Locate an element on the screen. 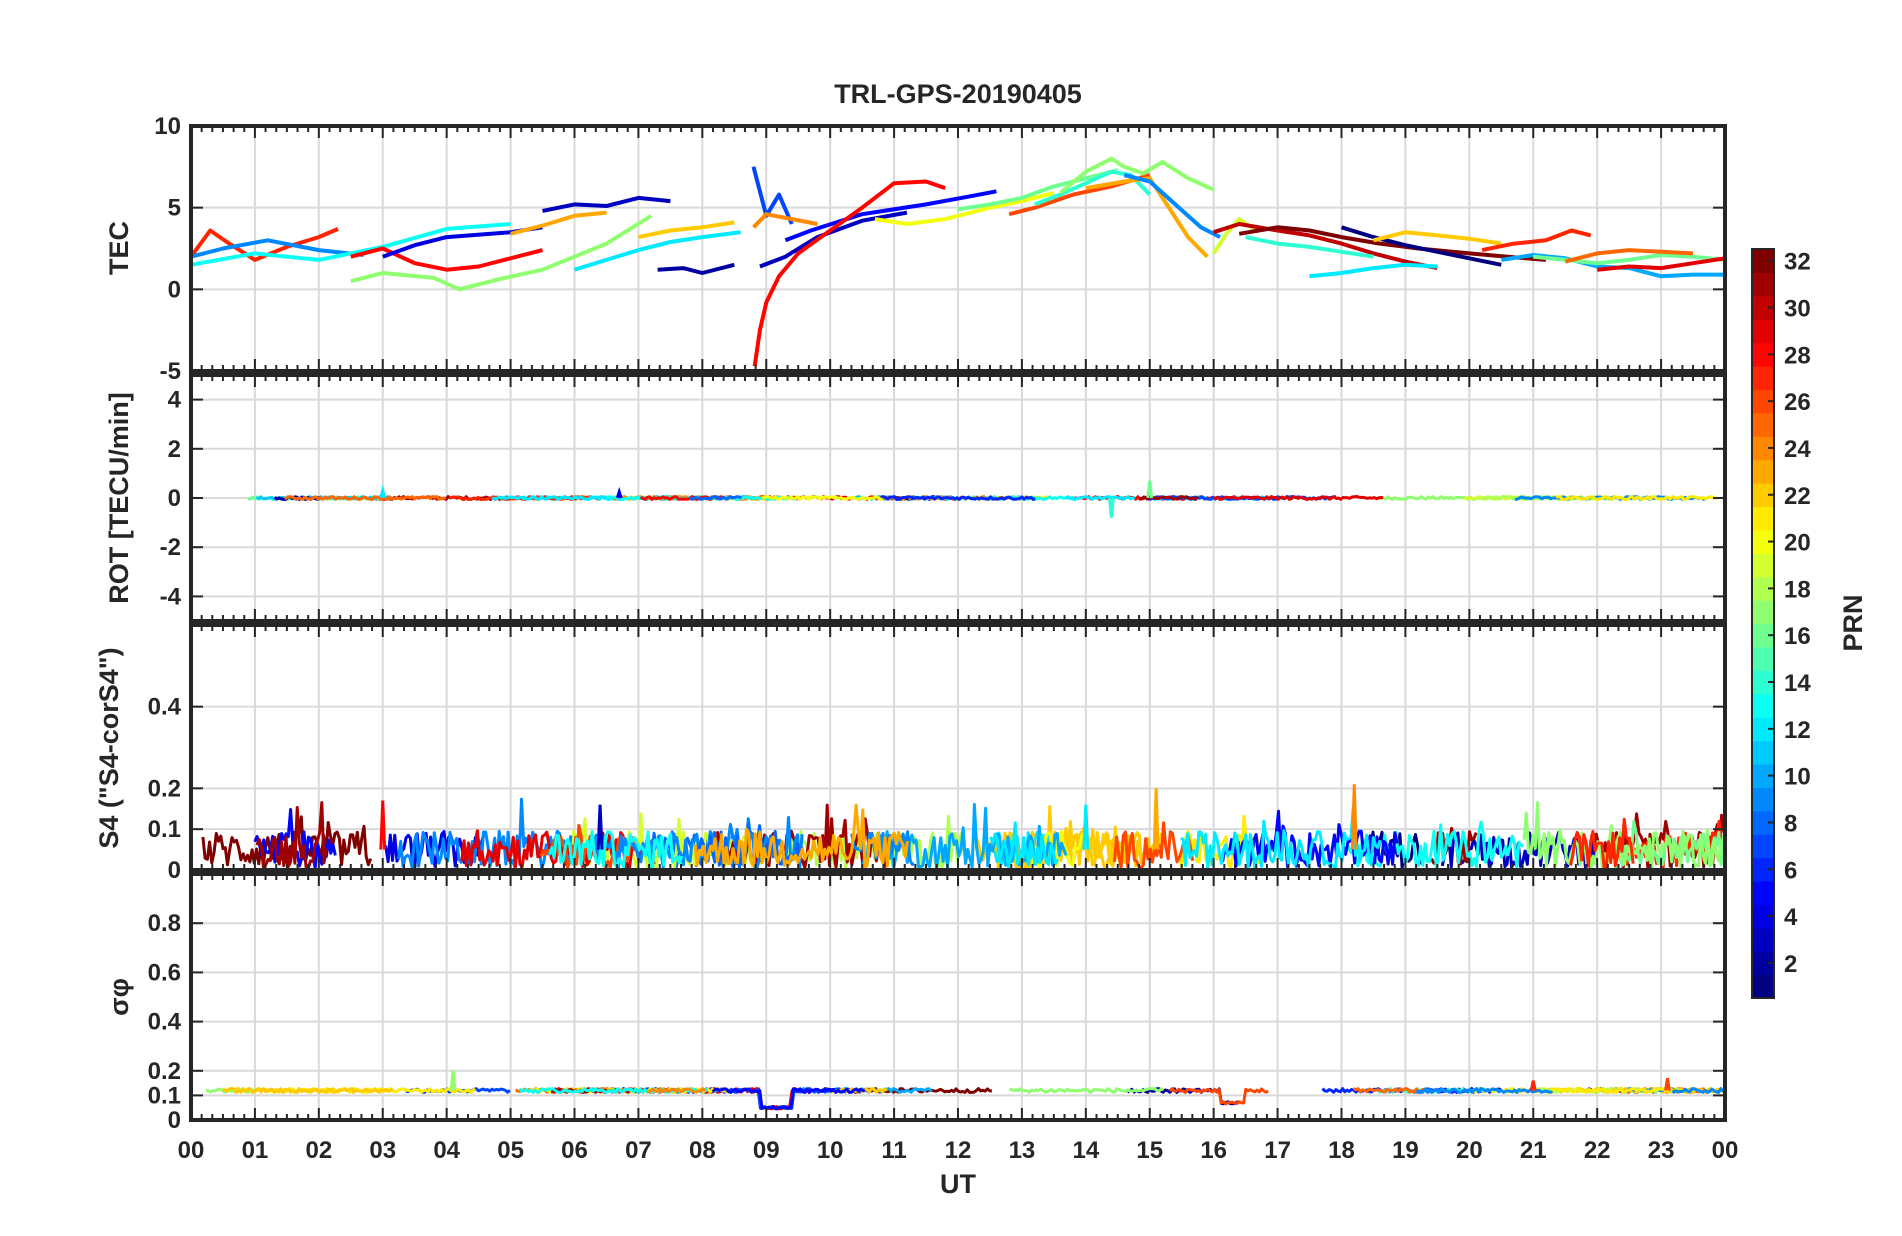 The height and width of the screenshot is (1236, 1902). x-tick-label: 06 is located at coordinates (574, 1150).